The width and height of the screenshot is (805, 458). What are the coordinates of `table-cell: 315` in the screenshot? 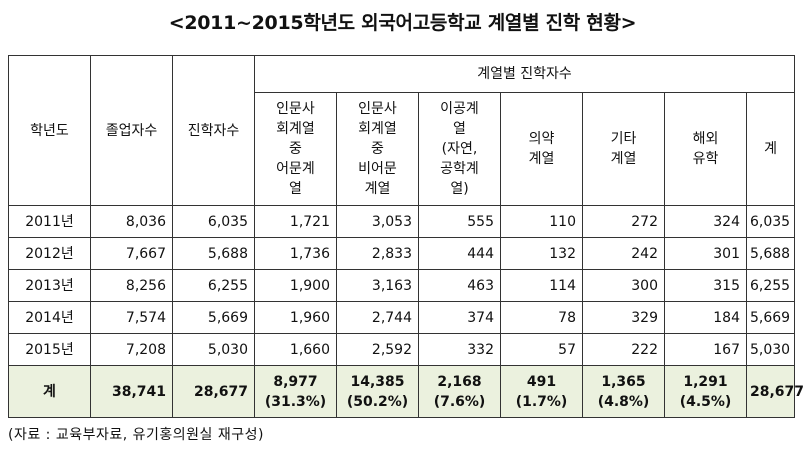 It's located at (705, 285).